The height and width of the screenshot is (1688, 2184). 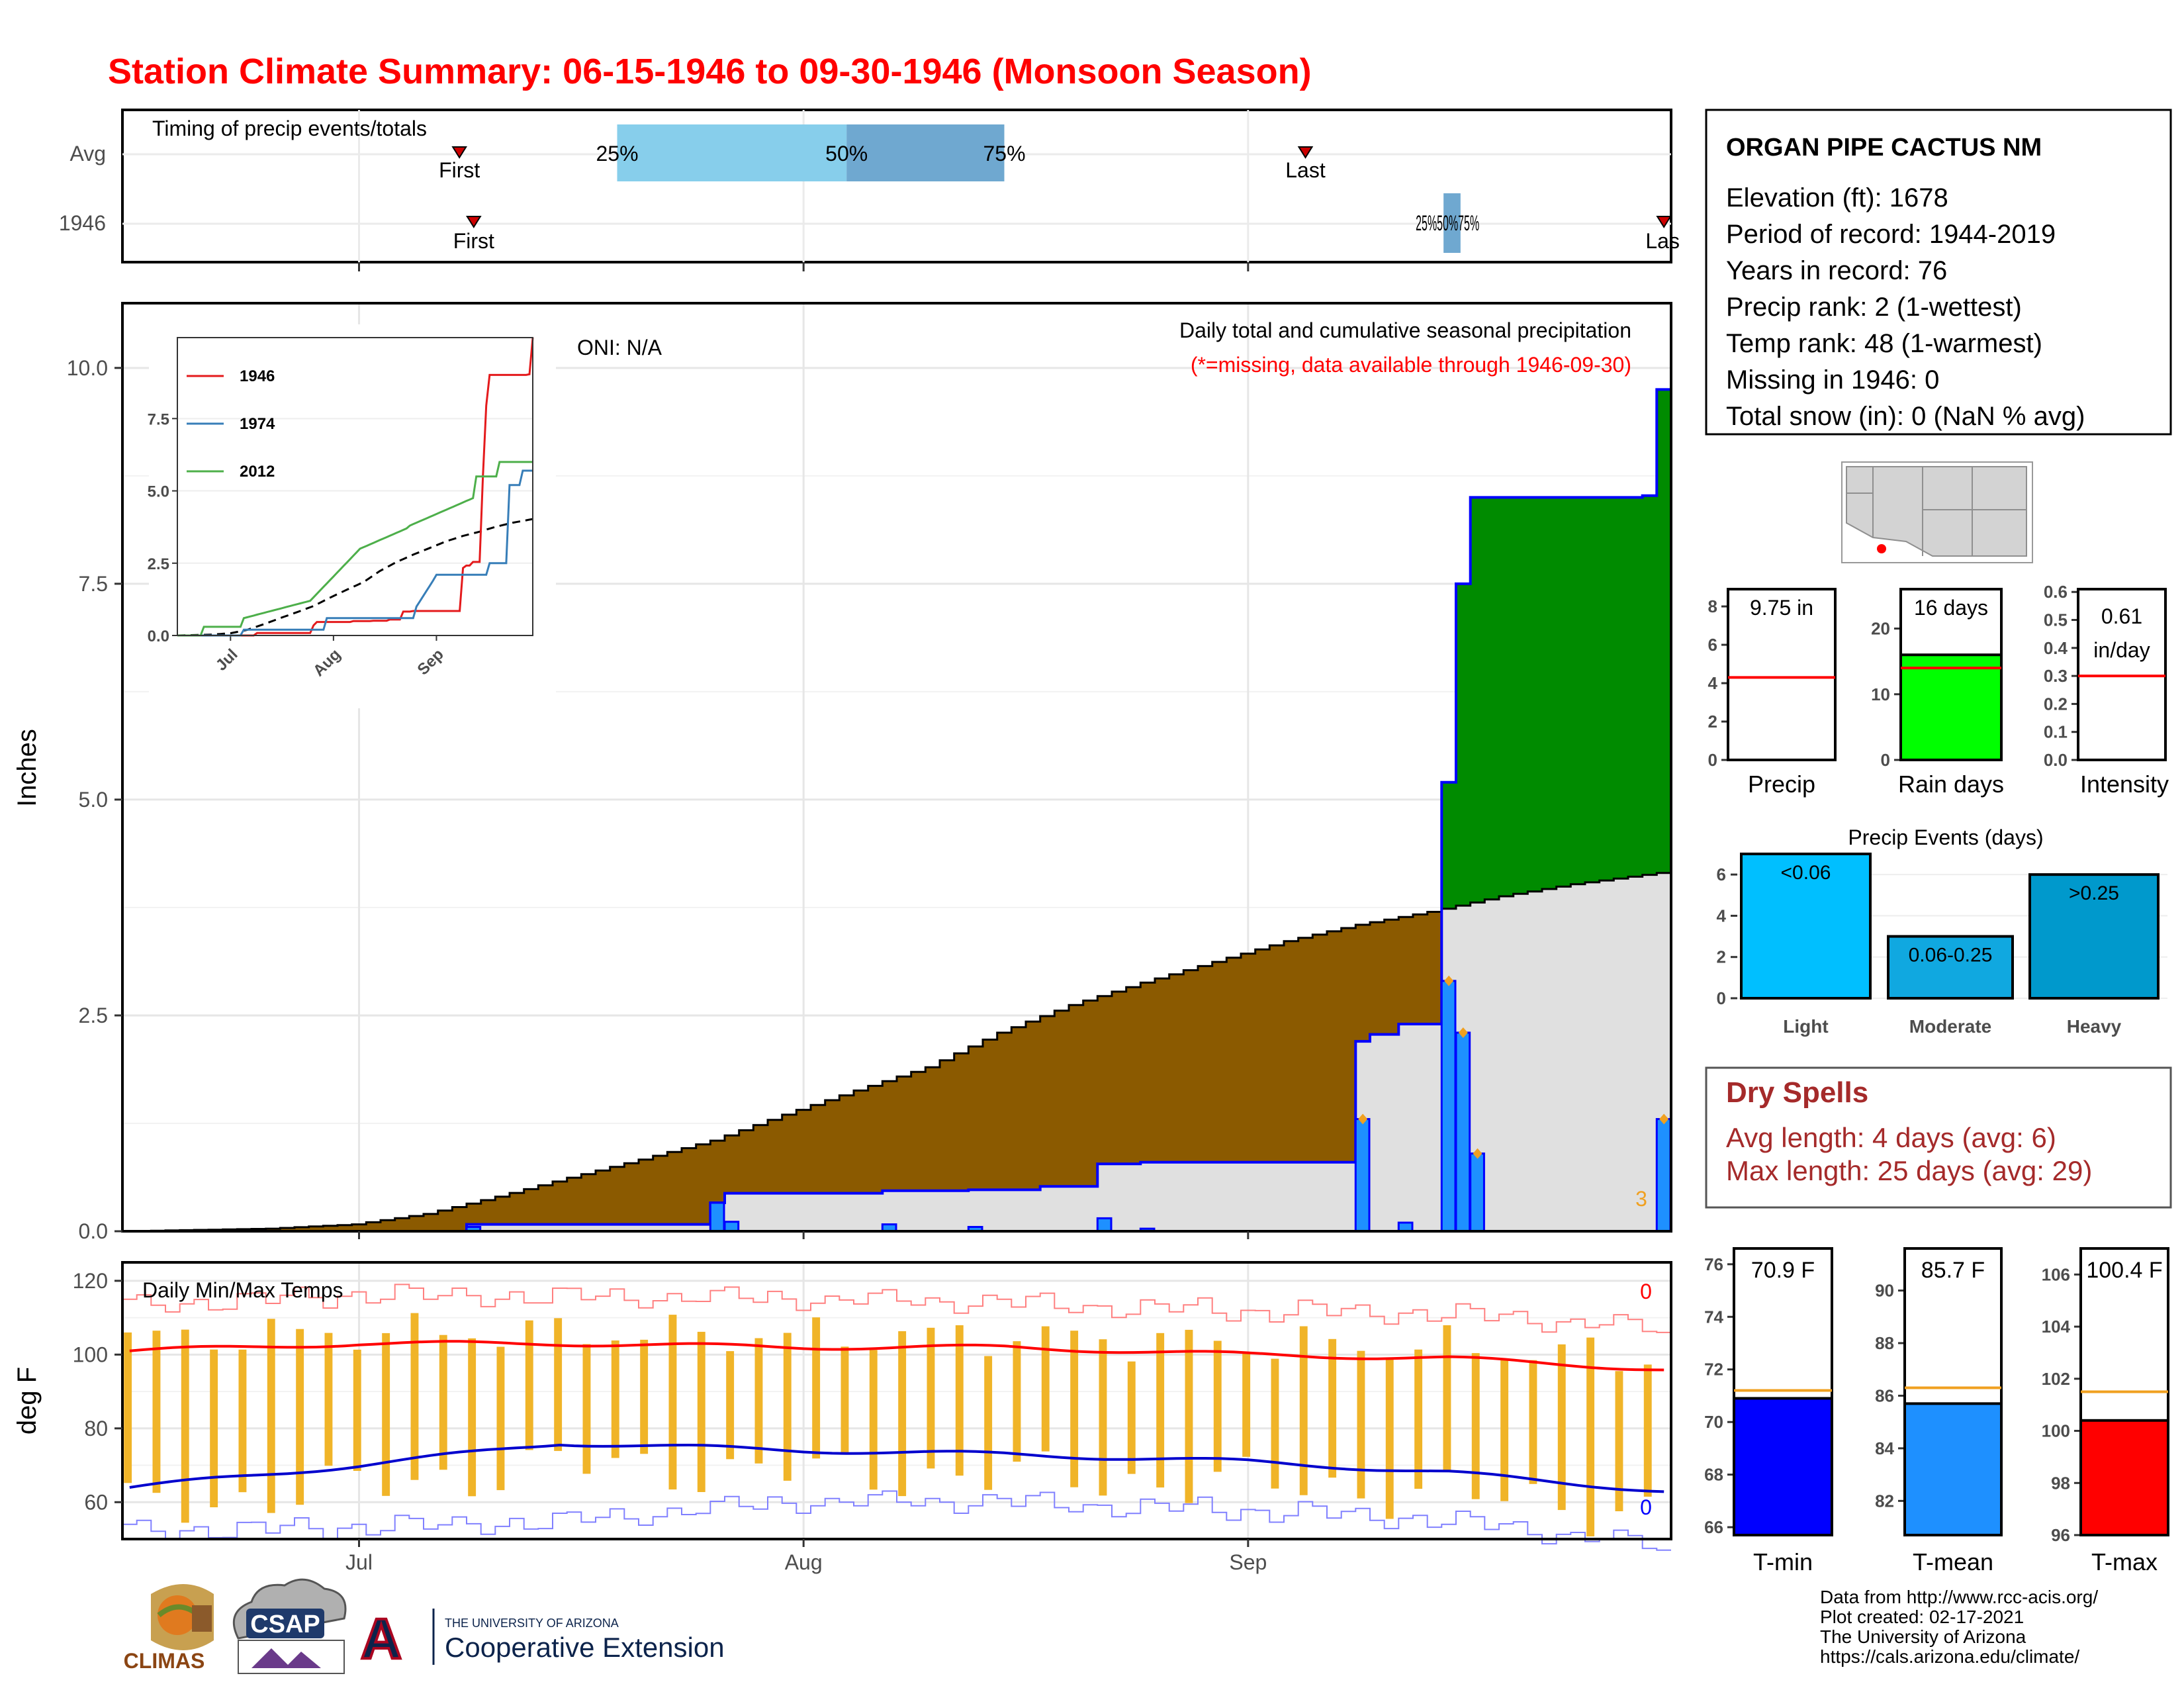 I want to click on timing-avg-last-label: Last, so click(x=1305, y=170).